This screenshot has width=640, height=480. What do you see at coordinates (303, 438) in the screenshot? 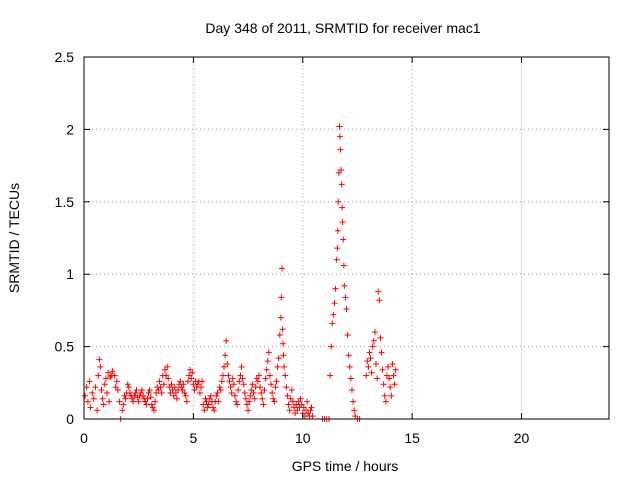
I see `x-tick-label: 10` at bounding box center [303, 438].